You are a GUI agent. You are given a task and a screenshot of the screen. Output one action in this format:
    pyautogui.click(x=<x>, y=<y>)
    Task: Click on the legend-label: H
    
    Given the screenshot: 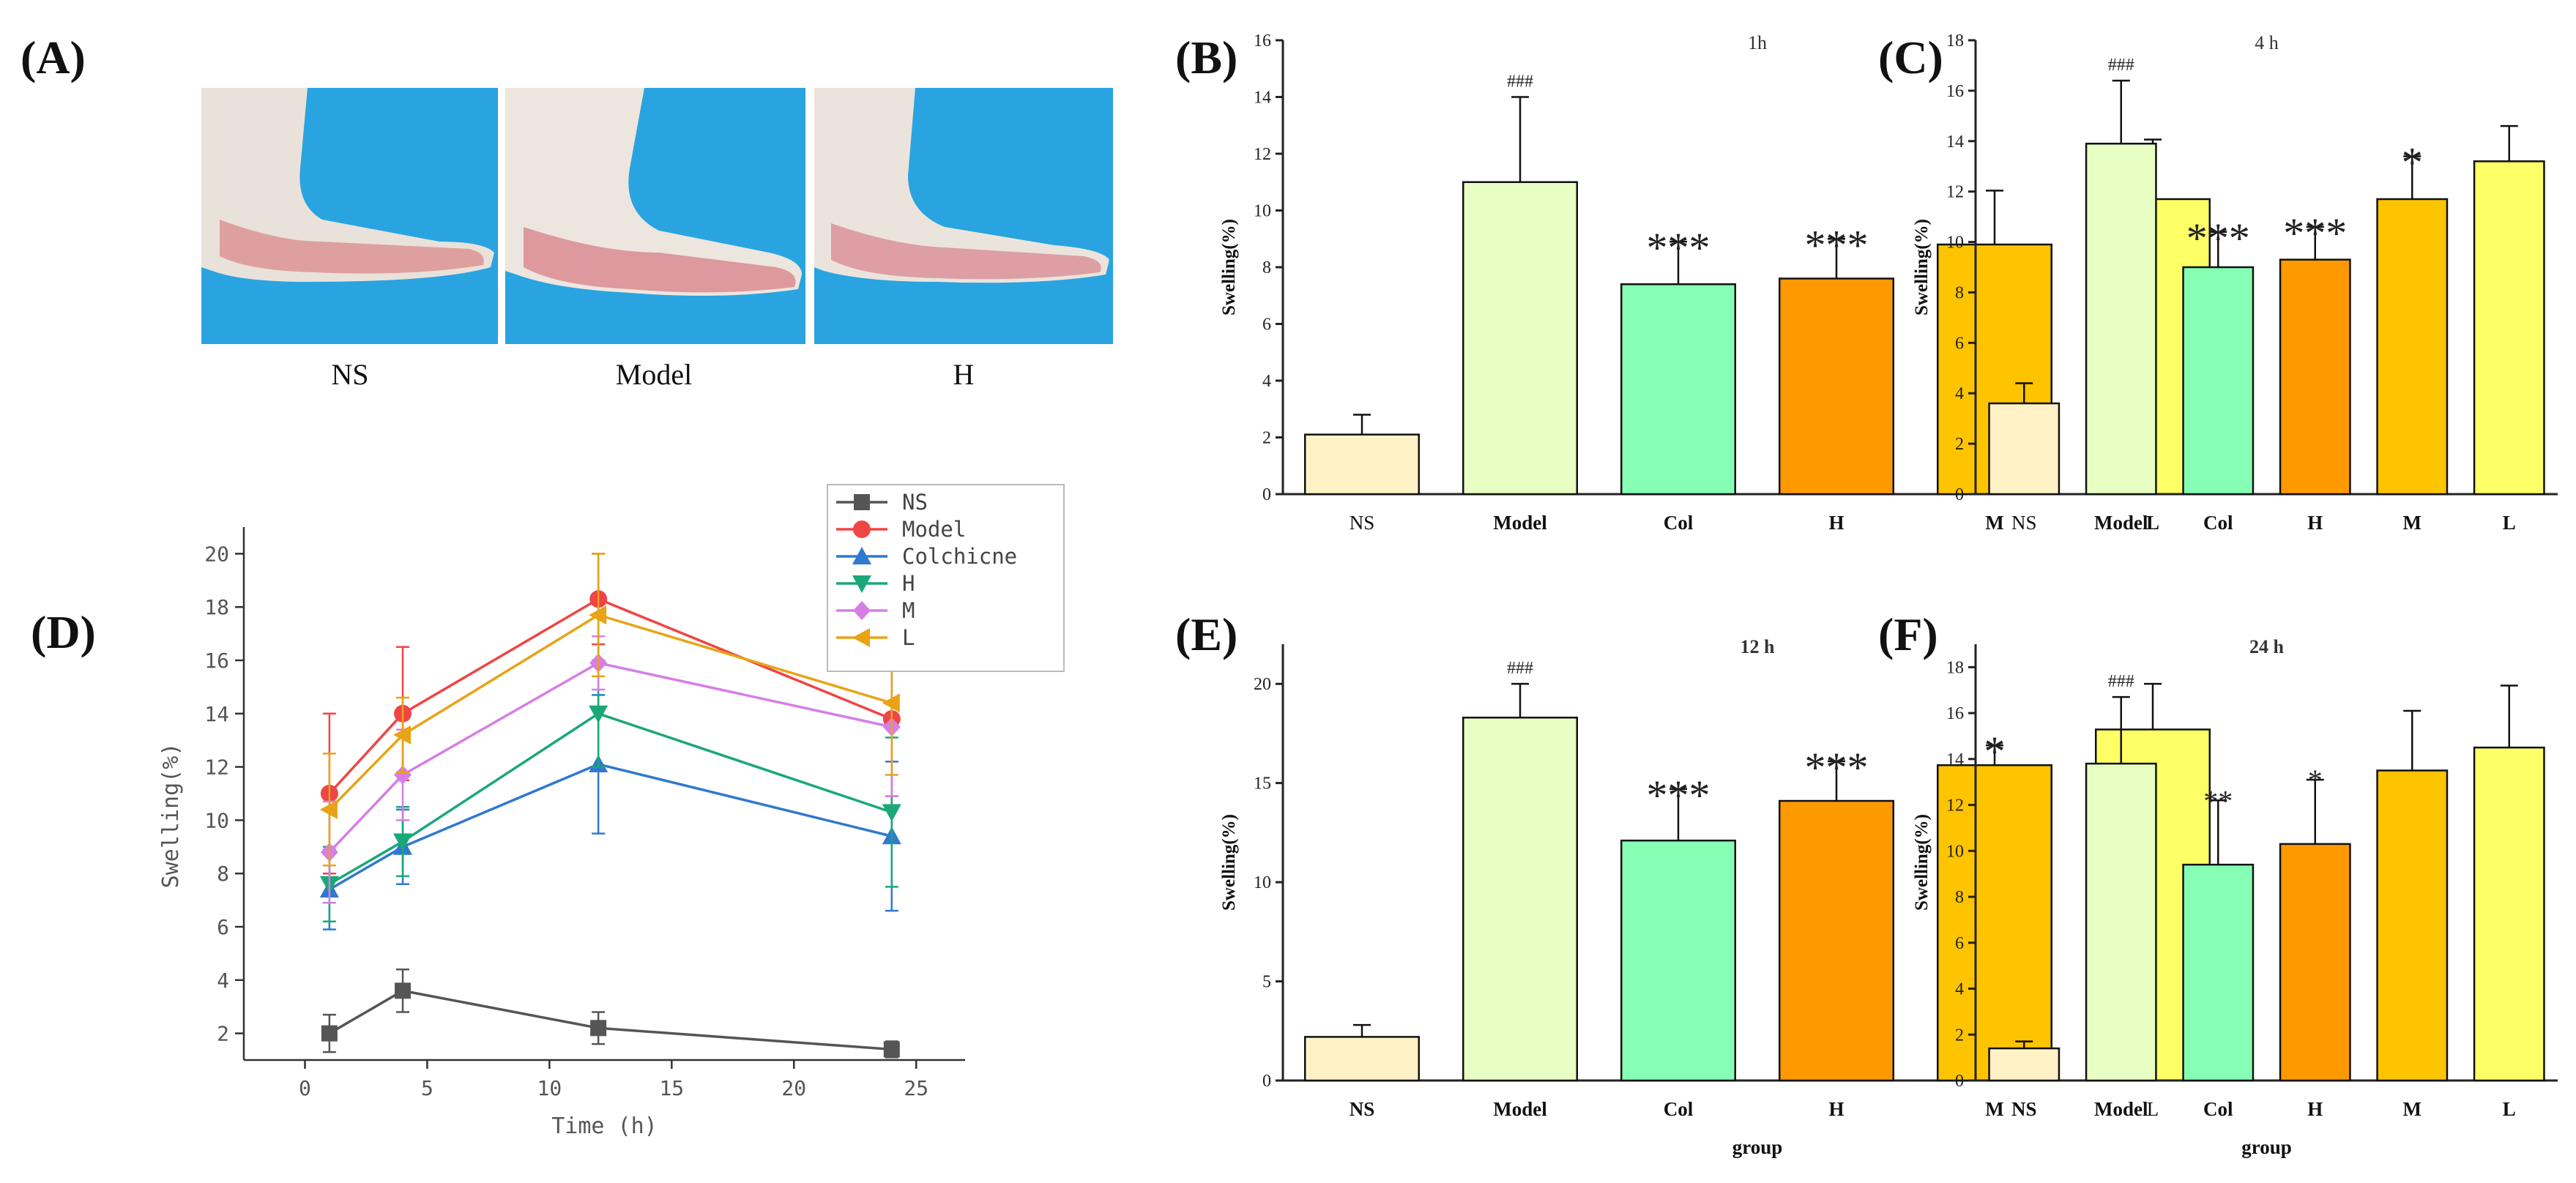 What is the action you would take?
    pyautogui.click(x=908, y=583)
    